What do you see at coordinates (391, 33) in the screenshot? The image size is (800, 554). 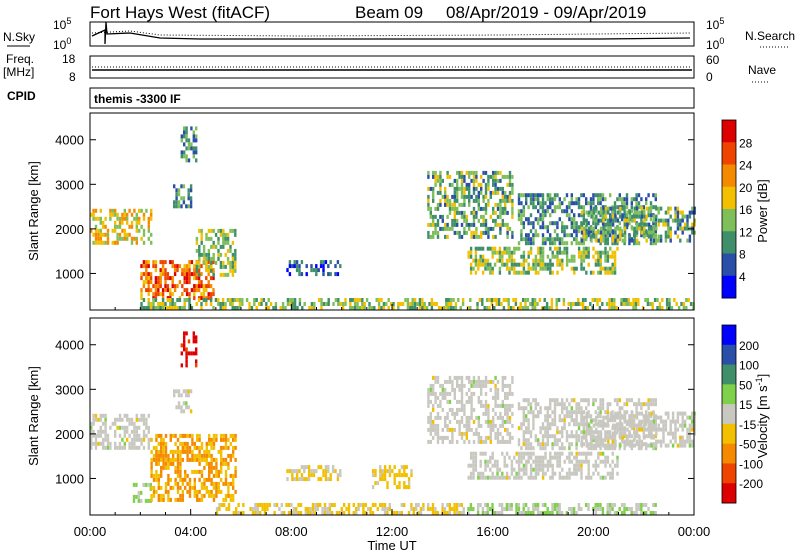 I see `nsearch-trace` at bounding box center [391, 33].